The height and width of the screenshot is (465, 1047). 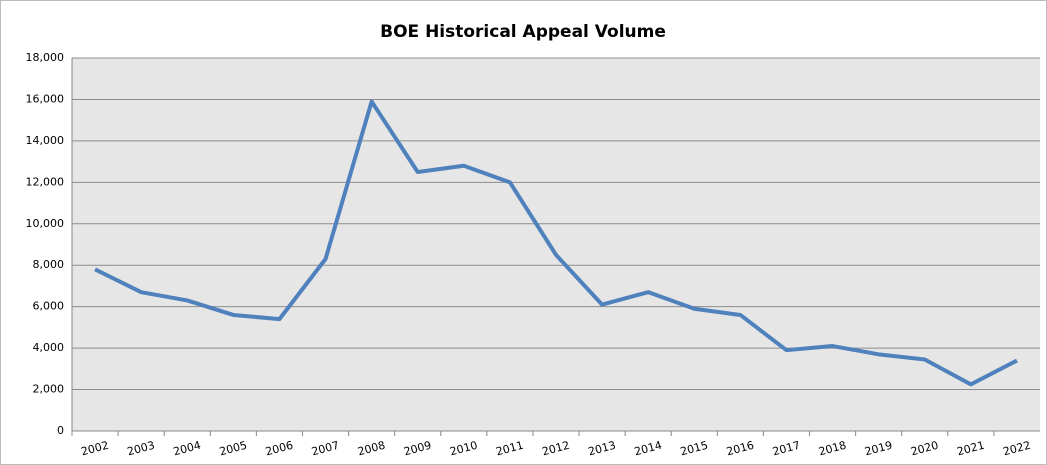 What do you see at coordinates (49, 264) in the screenshot?
I see `y-tick-label: 8,000` at bounding box center [49, 264].